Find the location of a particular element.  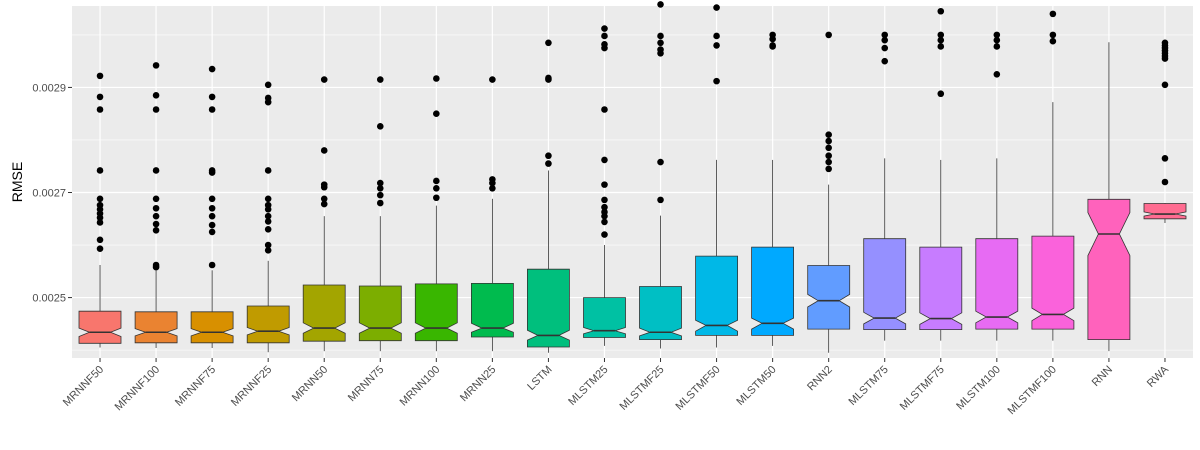

box-mrnn25 is located at coordinates (492, 214).